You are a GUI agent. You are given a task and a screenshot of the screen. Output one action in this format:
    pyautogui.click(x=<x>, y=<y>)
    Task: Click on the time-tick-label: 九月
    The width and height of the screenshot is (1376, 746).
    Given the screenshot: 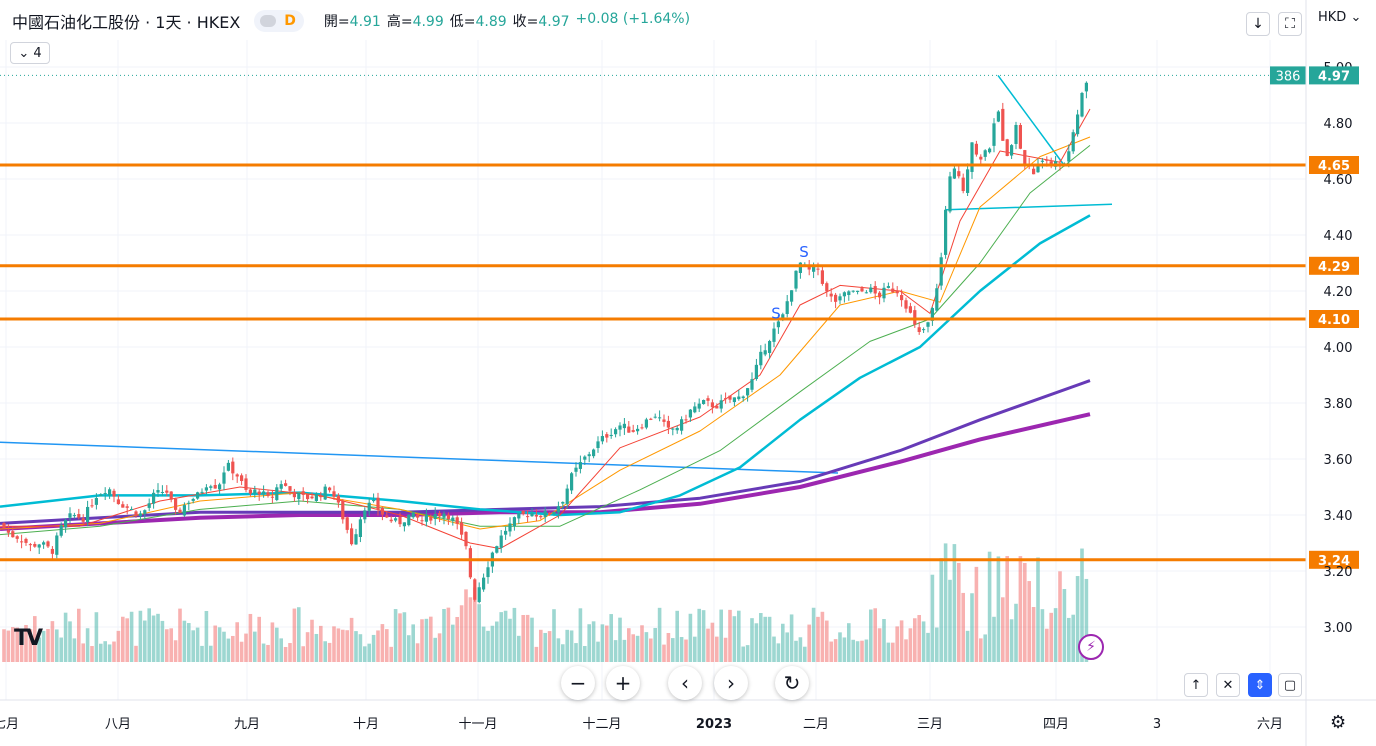 What is the action you would take?
    pyautogui.click(x=247, y=724)
    